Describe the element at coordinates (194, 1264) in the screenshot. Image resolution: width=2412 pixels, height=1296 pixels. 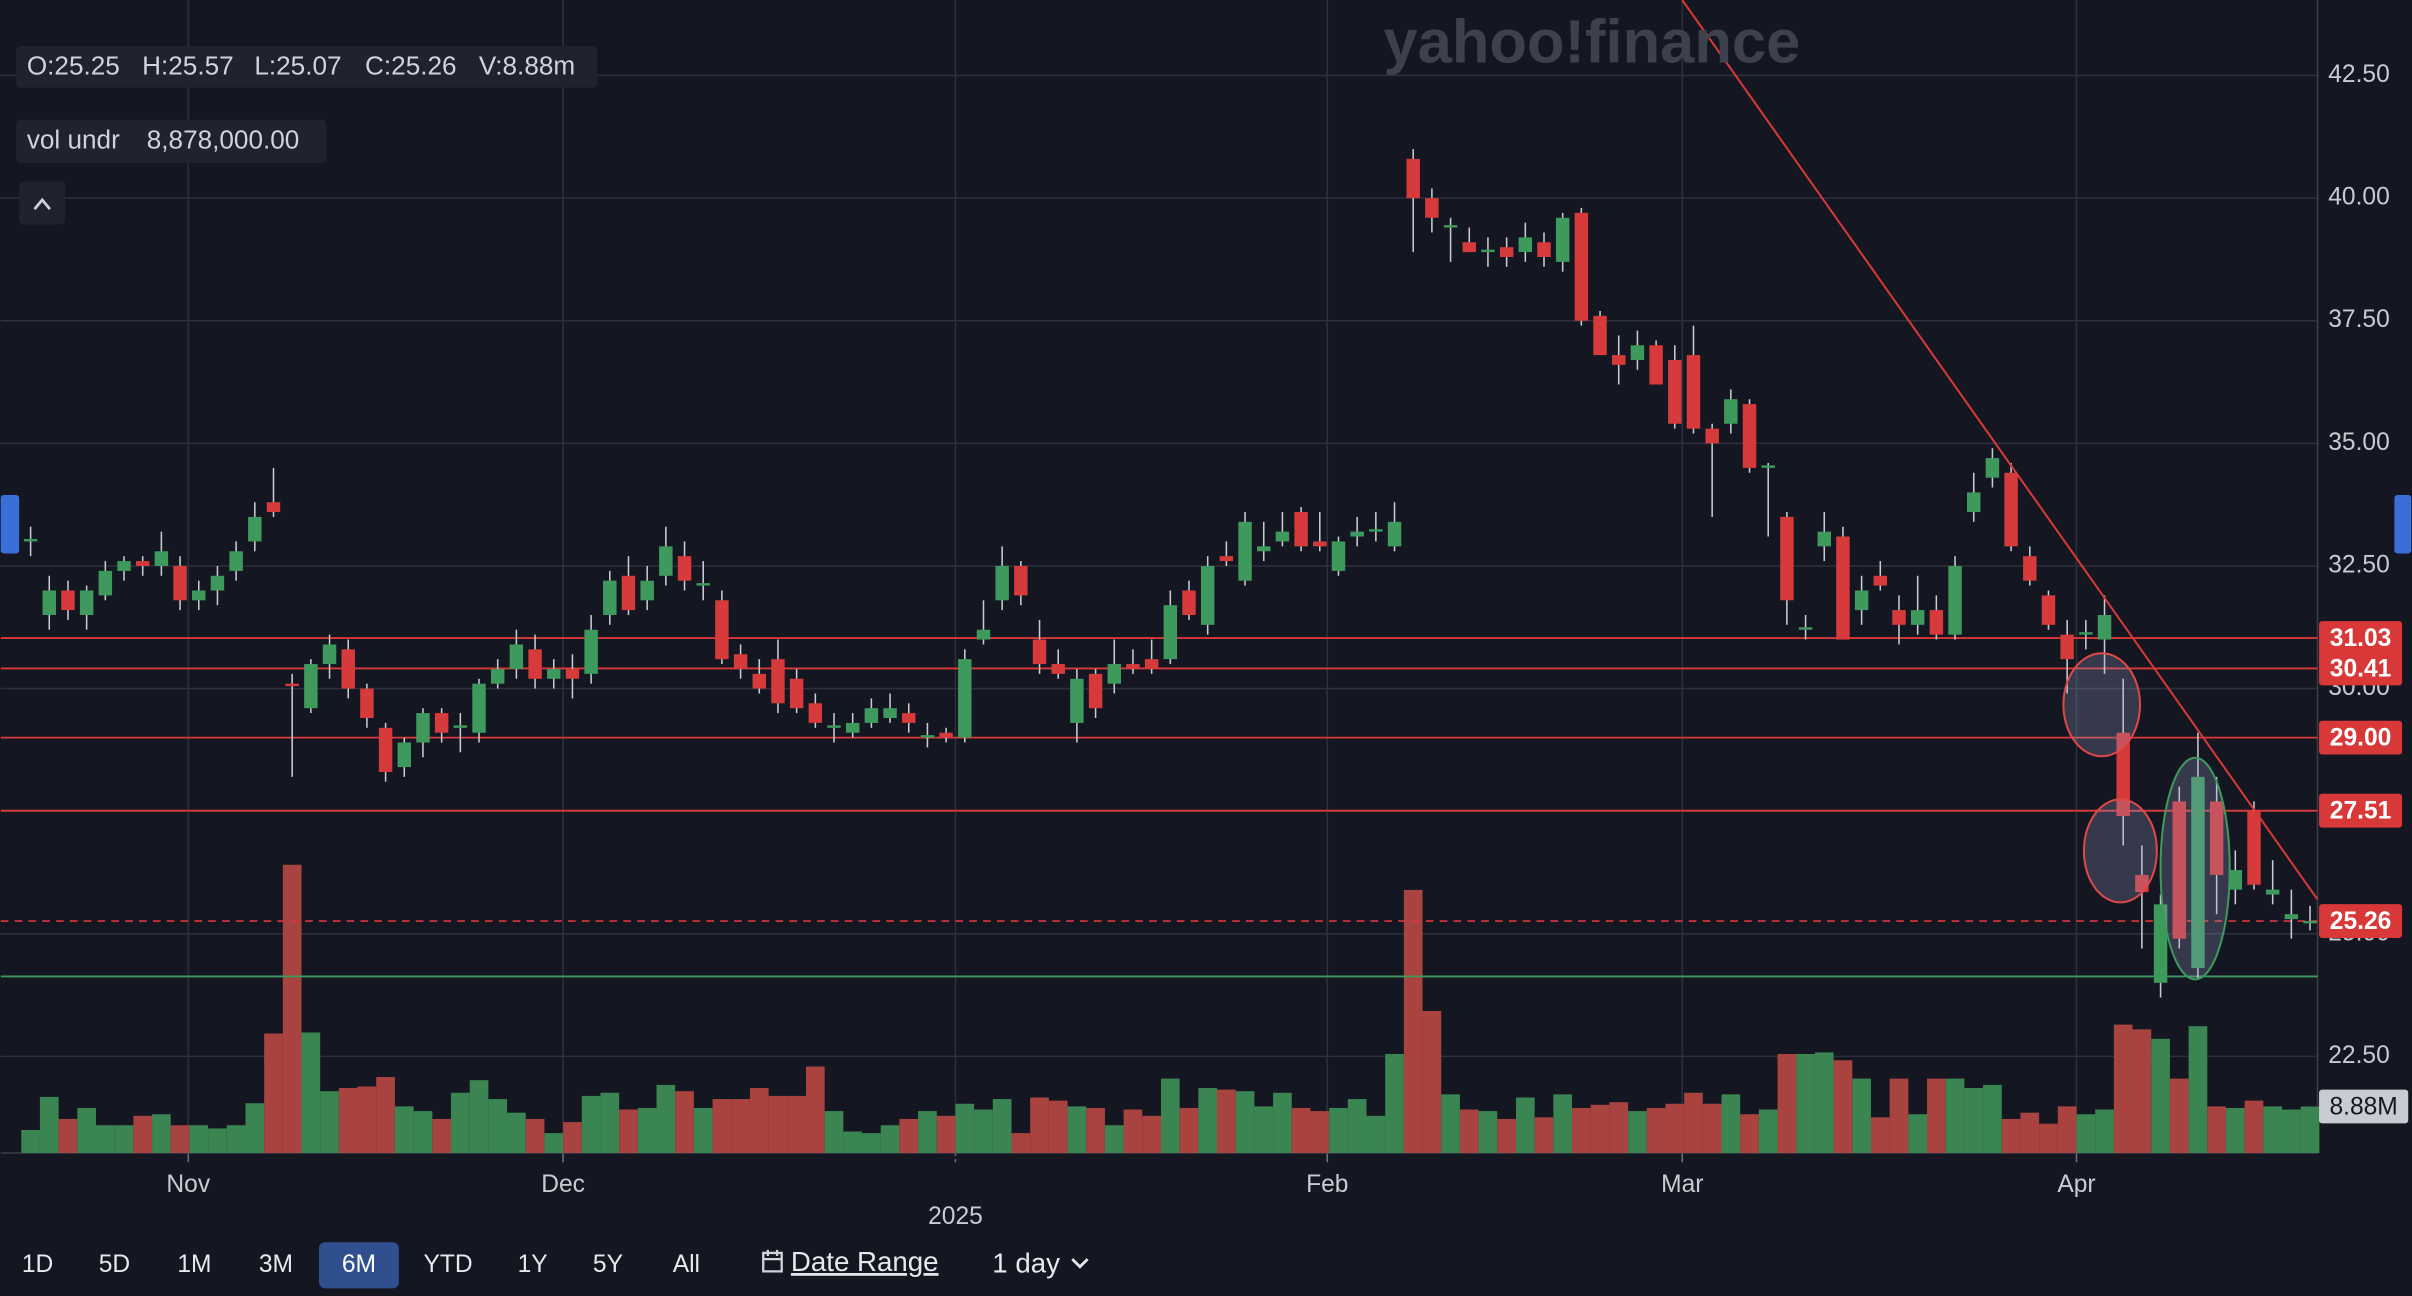
I see `range-button: 1M` at that location.